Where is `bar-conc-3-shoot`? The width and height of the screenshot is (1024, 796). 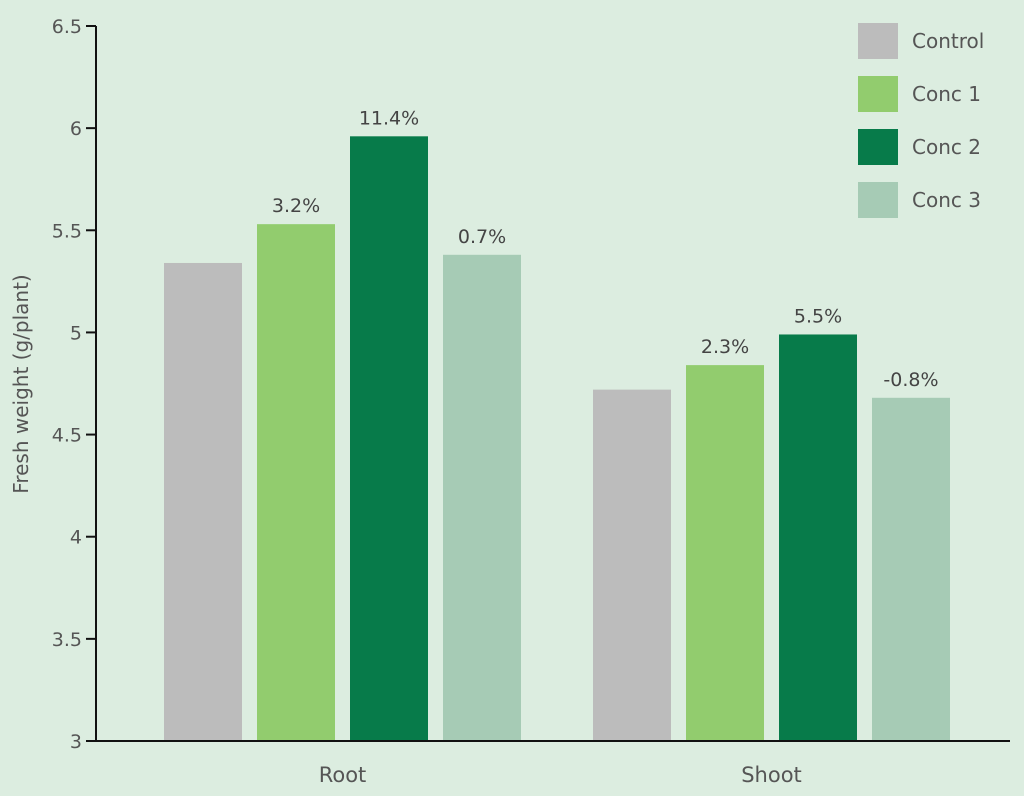
bar-conc-3-shoot is located at coordinates (911, 569).